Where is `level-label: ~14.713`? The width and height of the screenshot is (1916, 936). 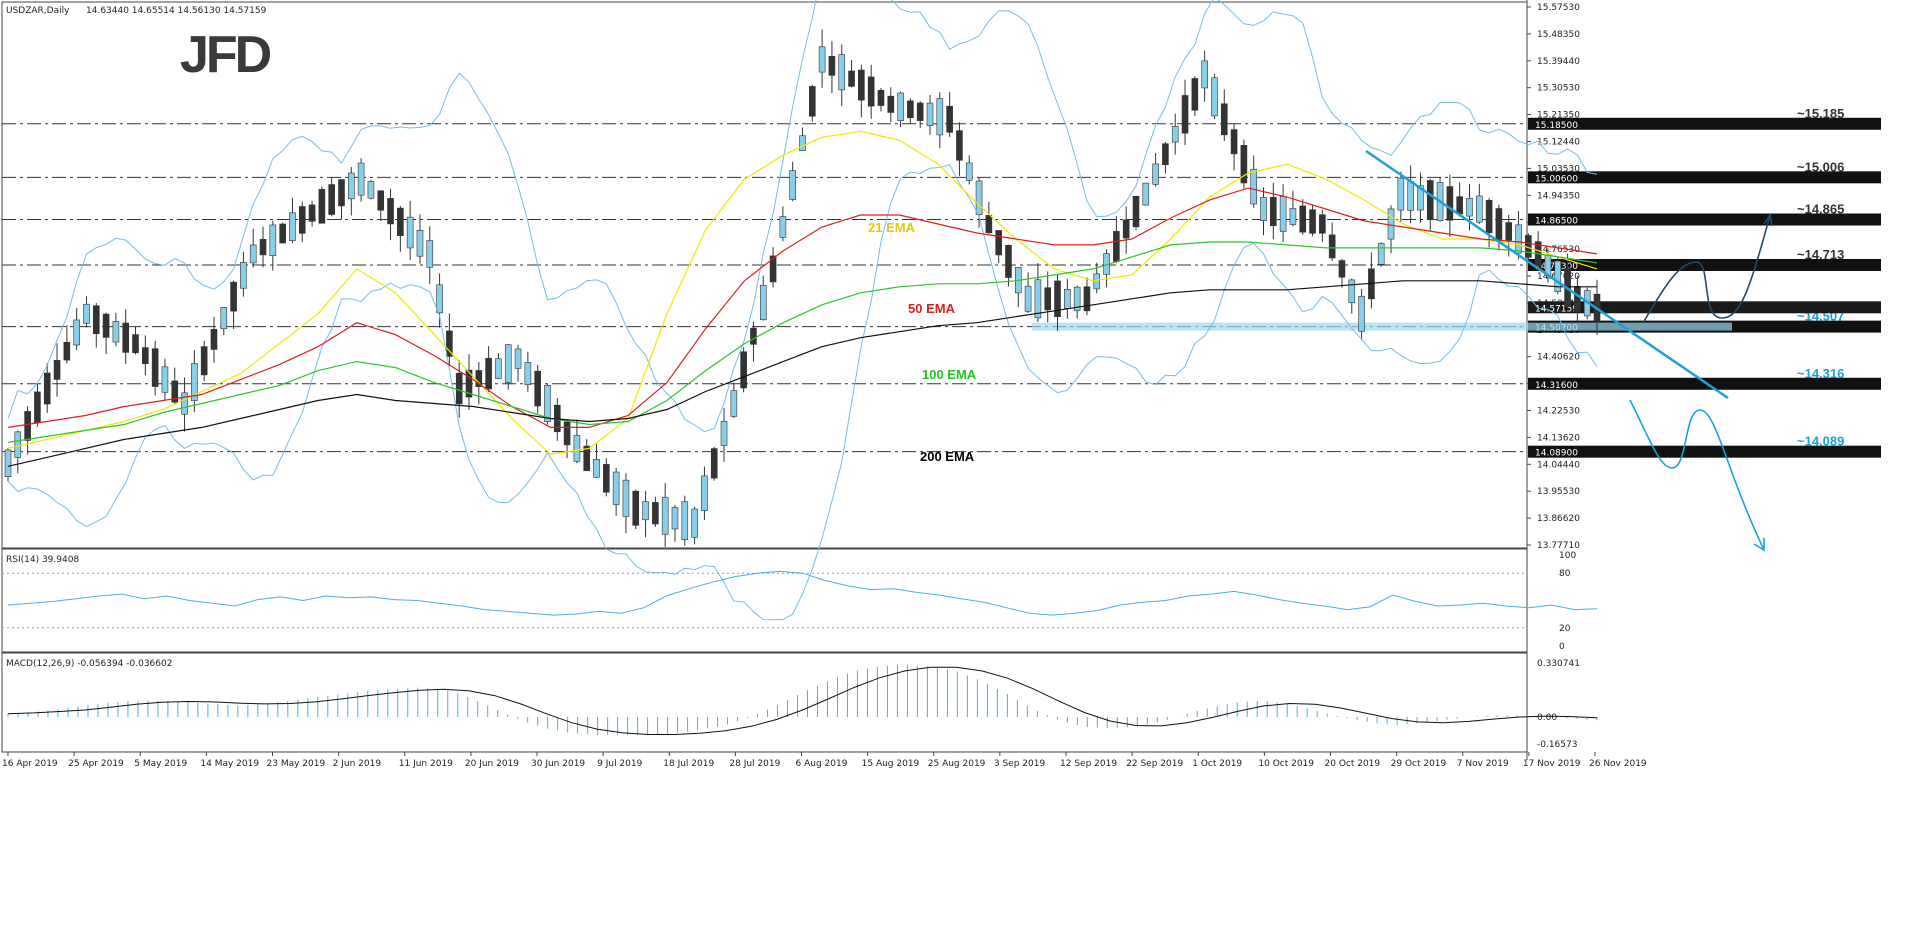
level-label: ~14.713 is located at coordinates (1820, 254).